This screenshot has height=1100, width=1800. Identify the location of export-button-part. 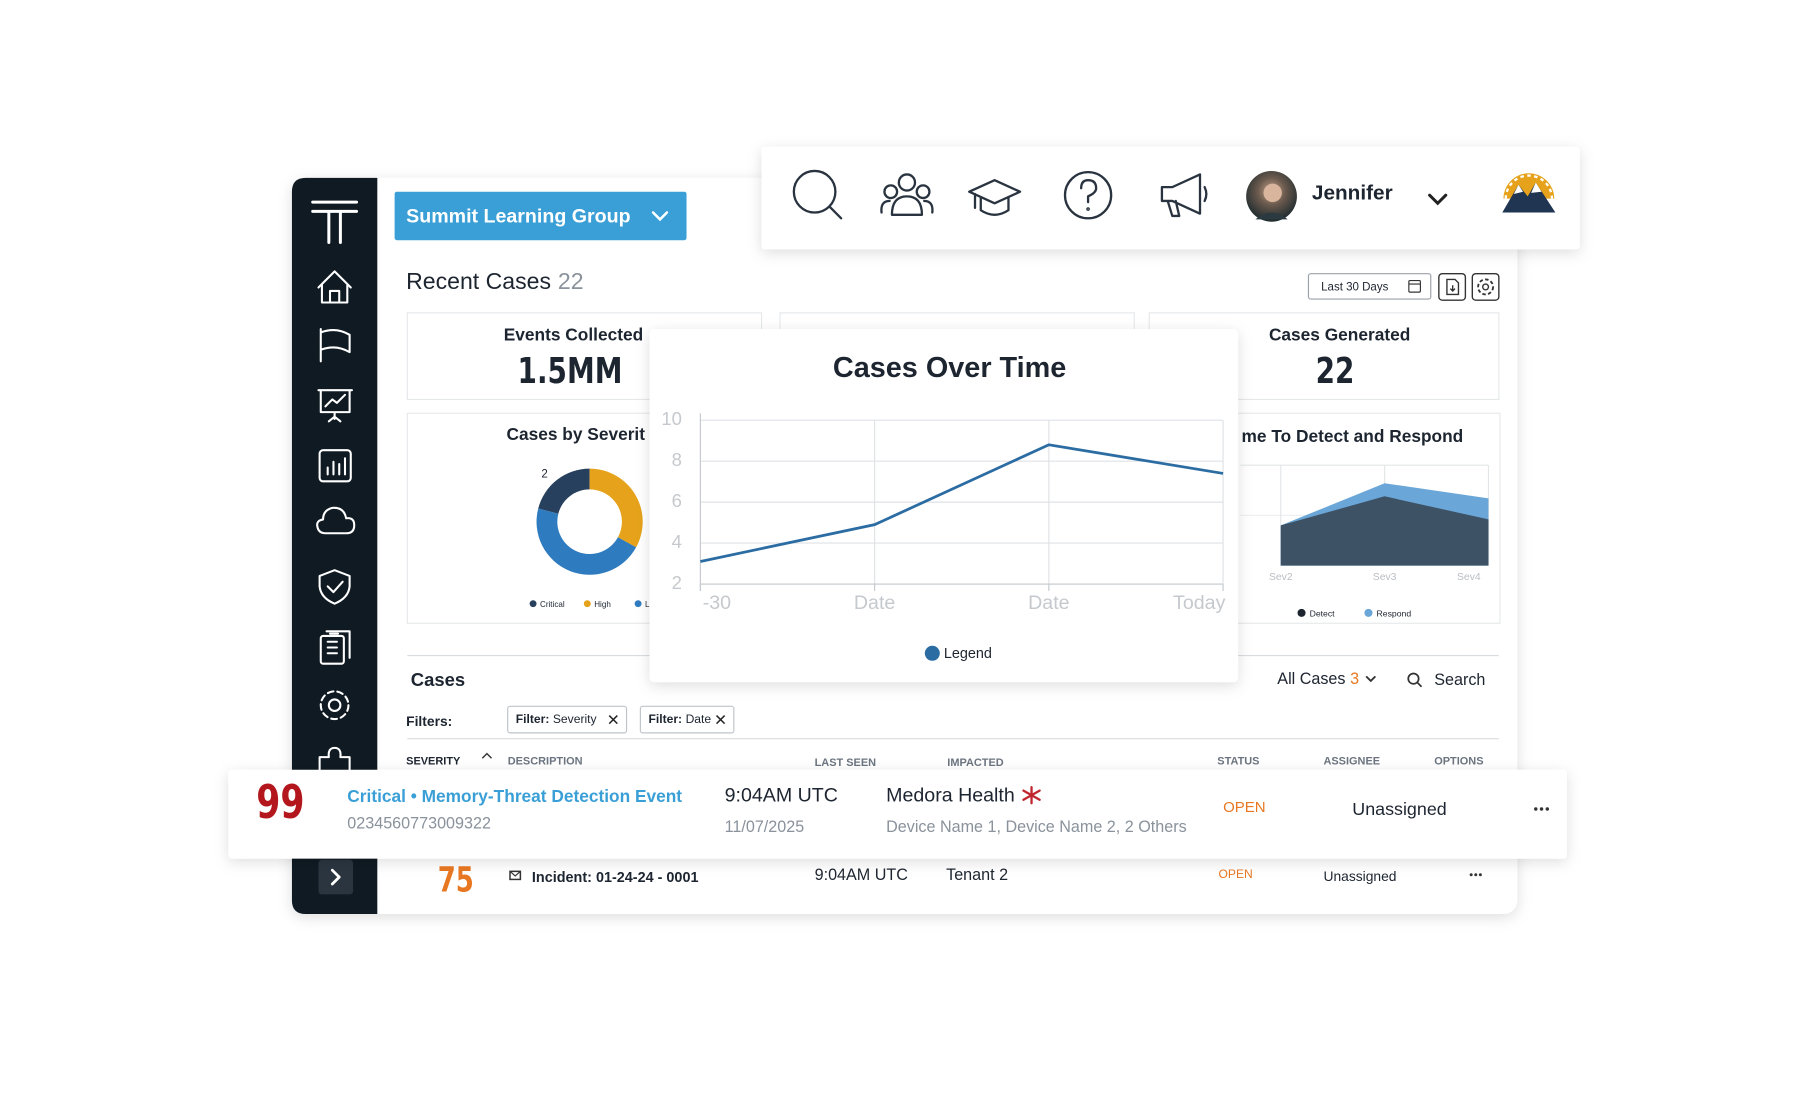
(1453, 287).